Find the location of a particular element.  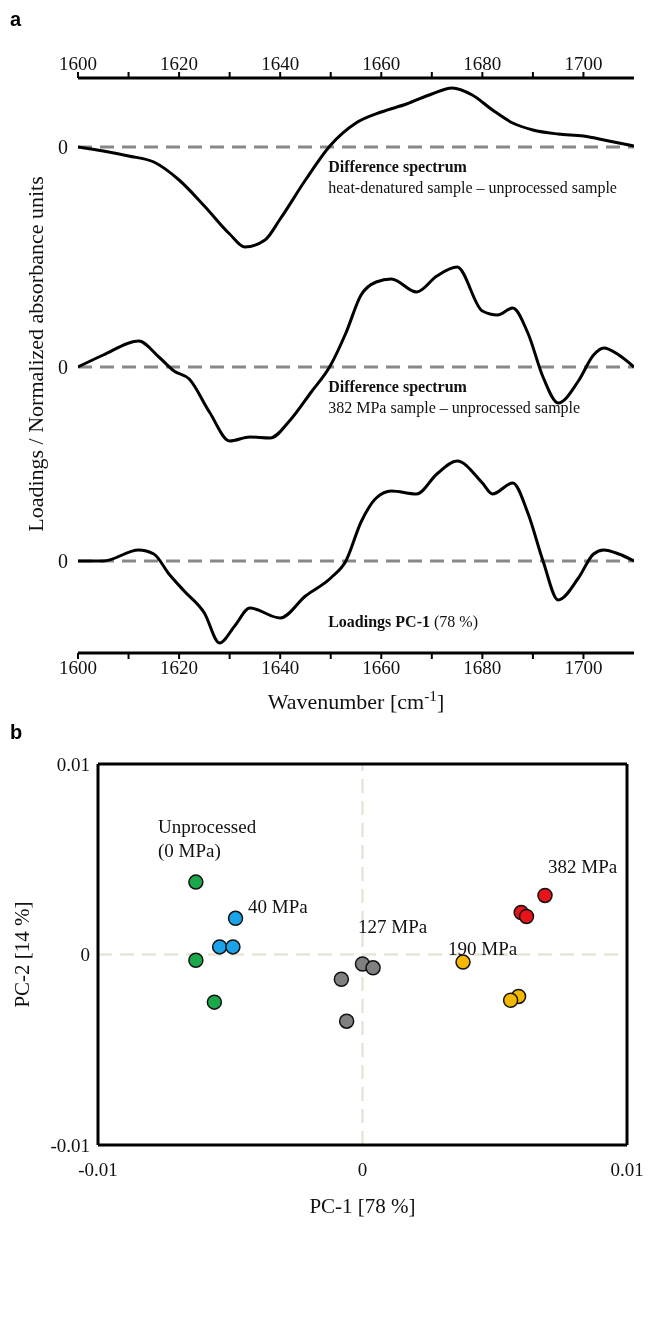

y-axis-title: Loadings / Normalized absorbance units is located at coordinates (36, 354).